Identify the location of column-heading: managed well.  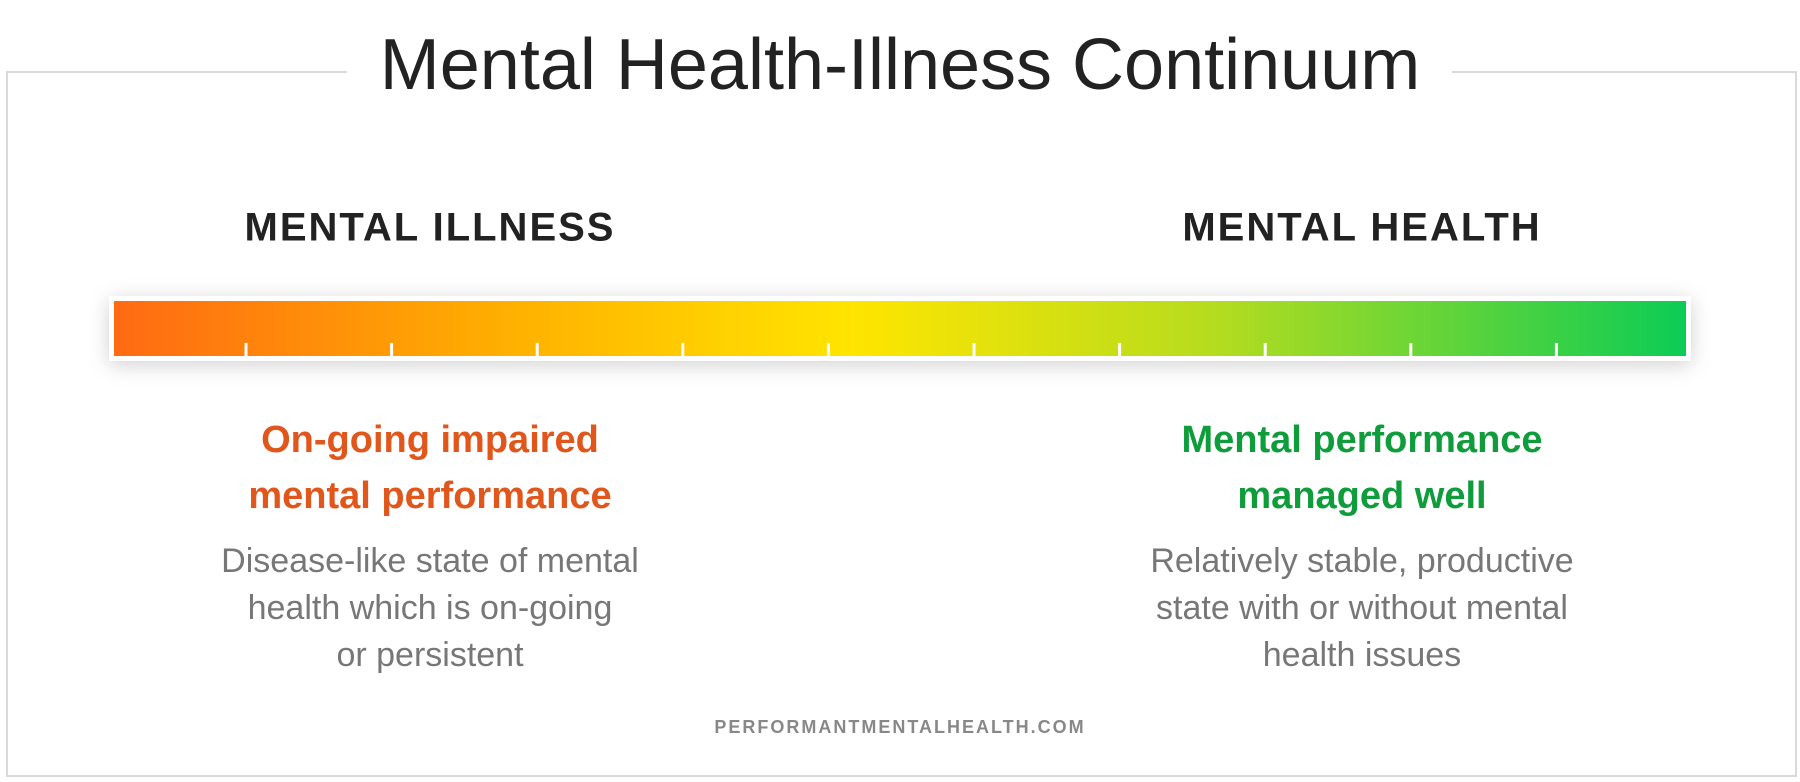
(1361, 496).